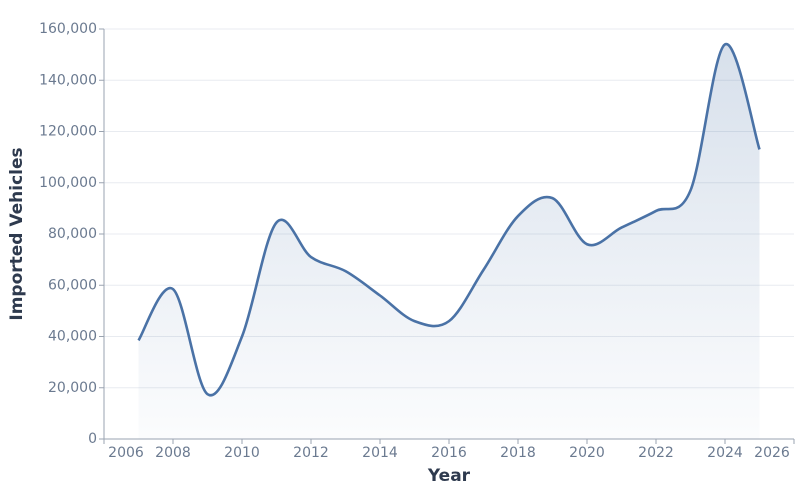 The height and width of the screenshot is (500, 800). Describe the element at coordinates (173, 453) in the screenshot. I see `x-tick-label: 2008` at that location.